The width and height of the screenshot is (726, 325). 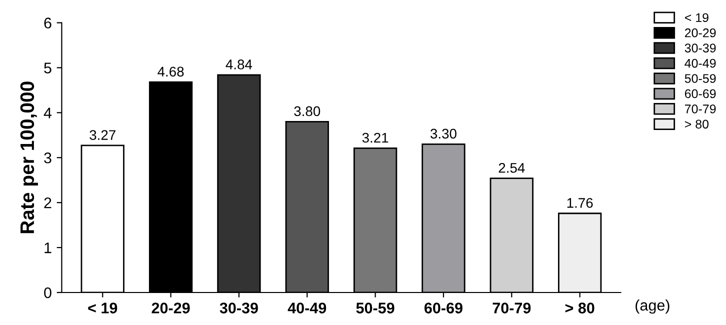 I want to click on legend-label: 60-69, so click(x=700, y=93).